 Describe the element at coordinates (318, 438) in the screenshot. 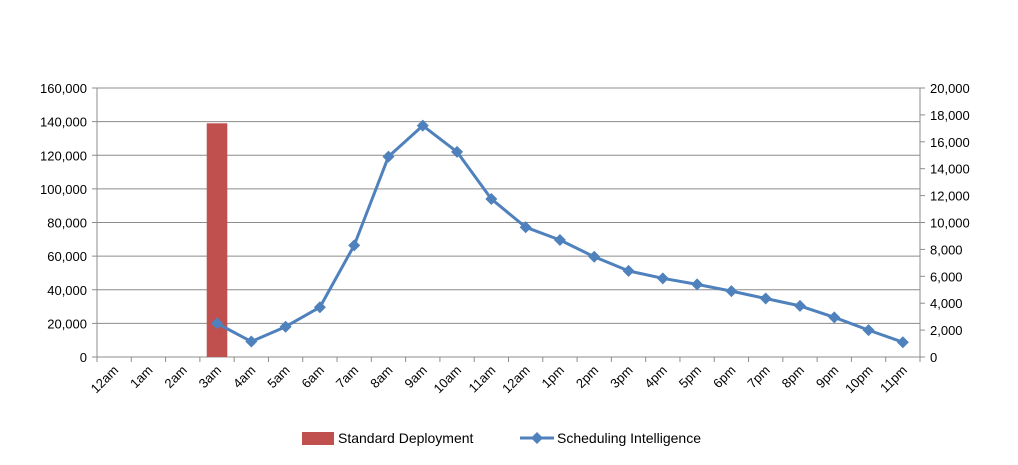

I see `legend-swatch-standard-deployment` at that location.